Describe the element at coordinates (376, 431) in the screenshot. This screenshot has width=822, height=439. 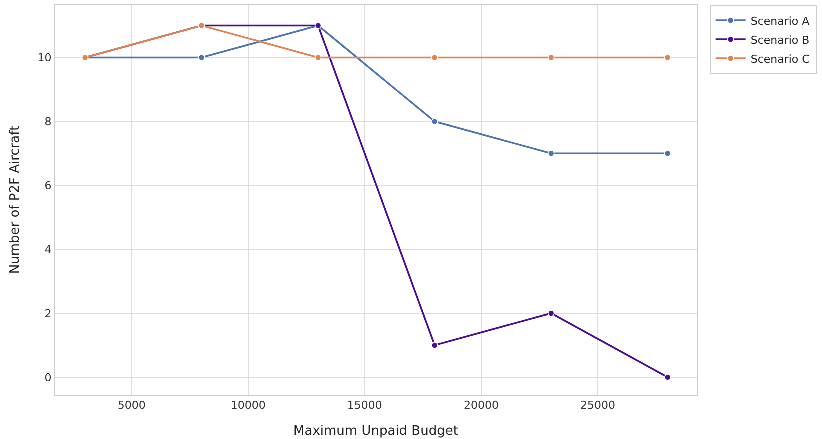
I see `x-axis-title: Maximum Unpaid Budget` at that location.